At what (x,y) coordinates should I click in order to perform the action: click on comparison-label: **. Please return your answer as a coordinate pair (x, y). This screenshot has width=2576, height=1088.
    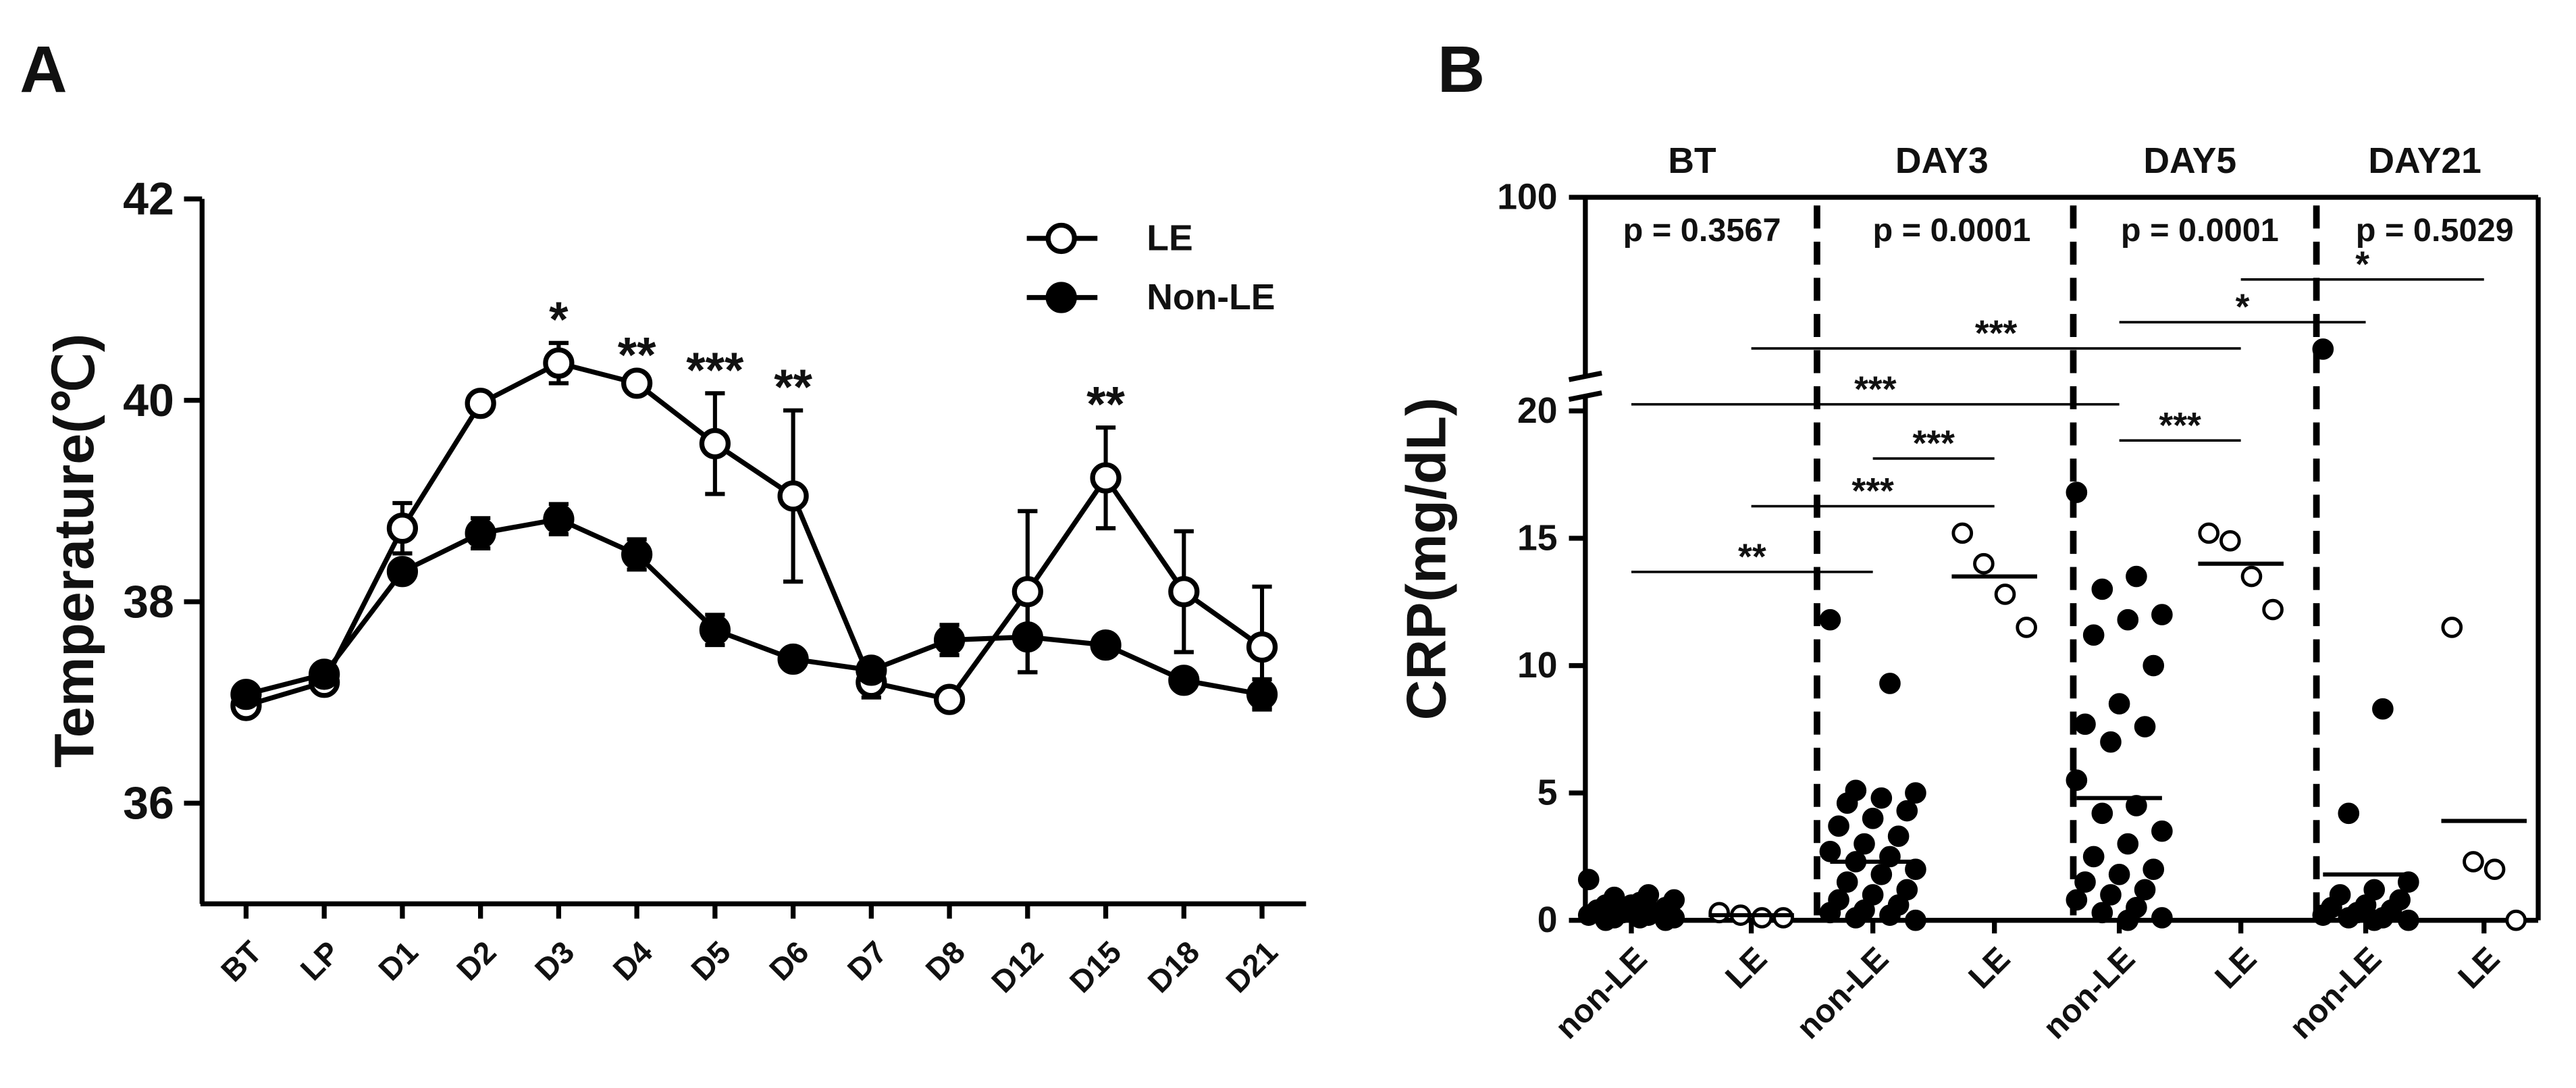
    Looking at the image, I should click on (1752, 557).